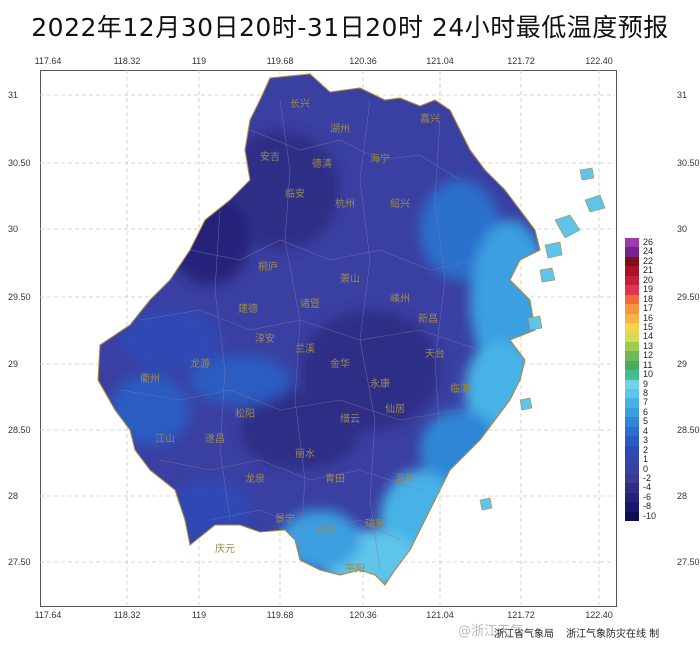 Image resolution: width=700 pixels, height=650 pixels. What do you see at coordinates (363, 615) in the screenshot?
I see `lon-tick-bottom: 120.36` at bounding box center [363, 615].